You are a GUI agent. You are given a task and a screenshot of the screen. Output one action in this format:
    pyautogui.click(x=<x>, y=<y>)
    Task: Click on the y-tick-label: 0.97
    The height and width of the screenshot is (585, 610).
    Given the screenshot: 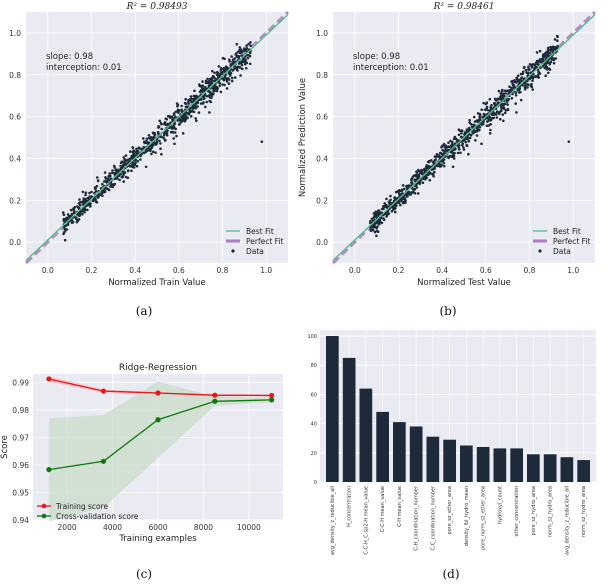 What is the action you would take?
    pyautogui.click(x=20, y=437)
    